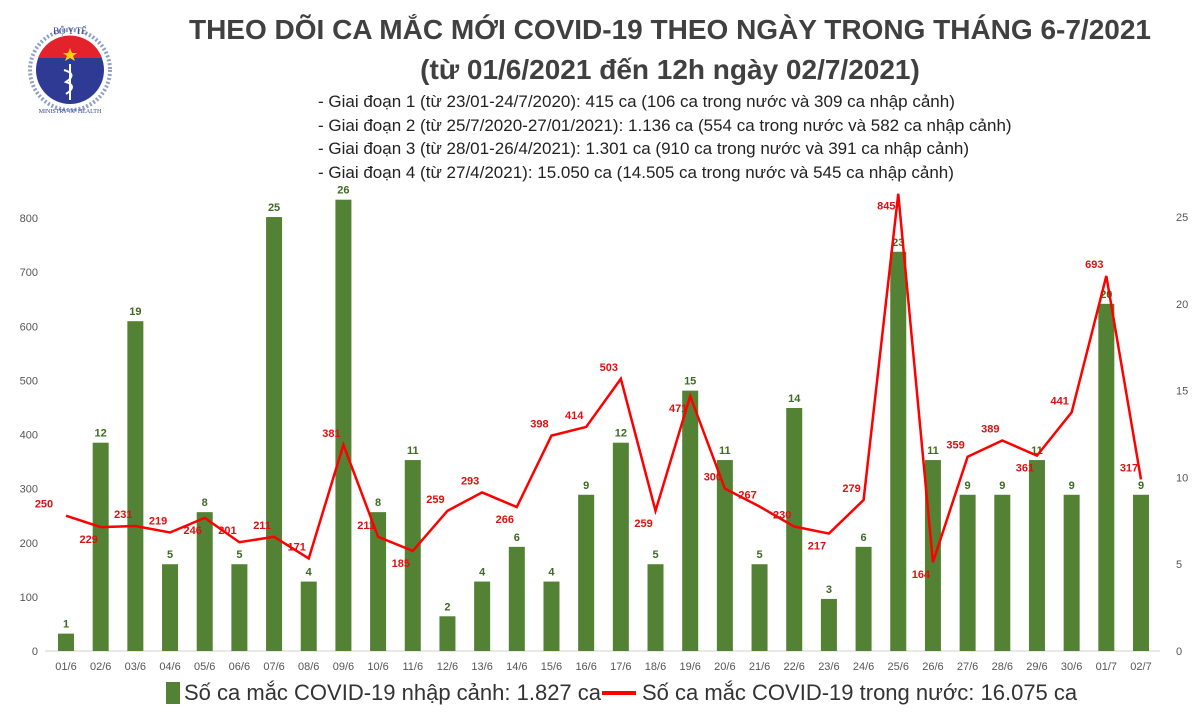  Describe the element at coordinates (621, 434) in the screenshot. I see `bar-label: 12` at that location.